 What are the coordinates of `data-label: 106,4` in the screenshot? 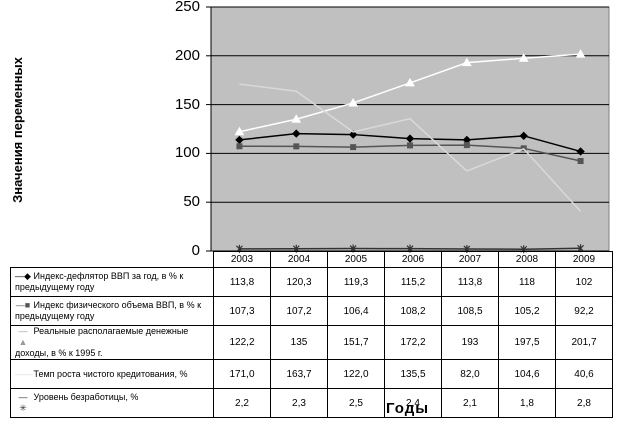 It's located at (356, 311).